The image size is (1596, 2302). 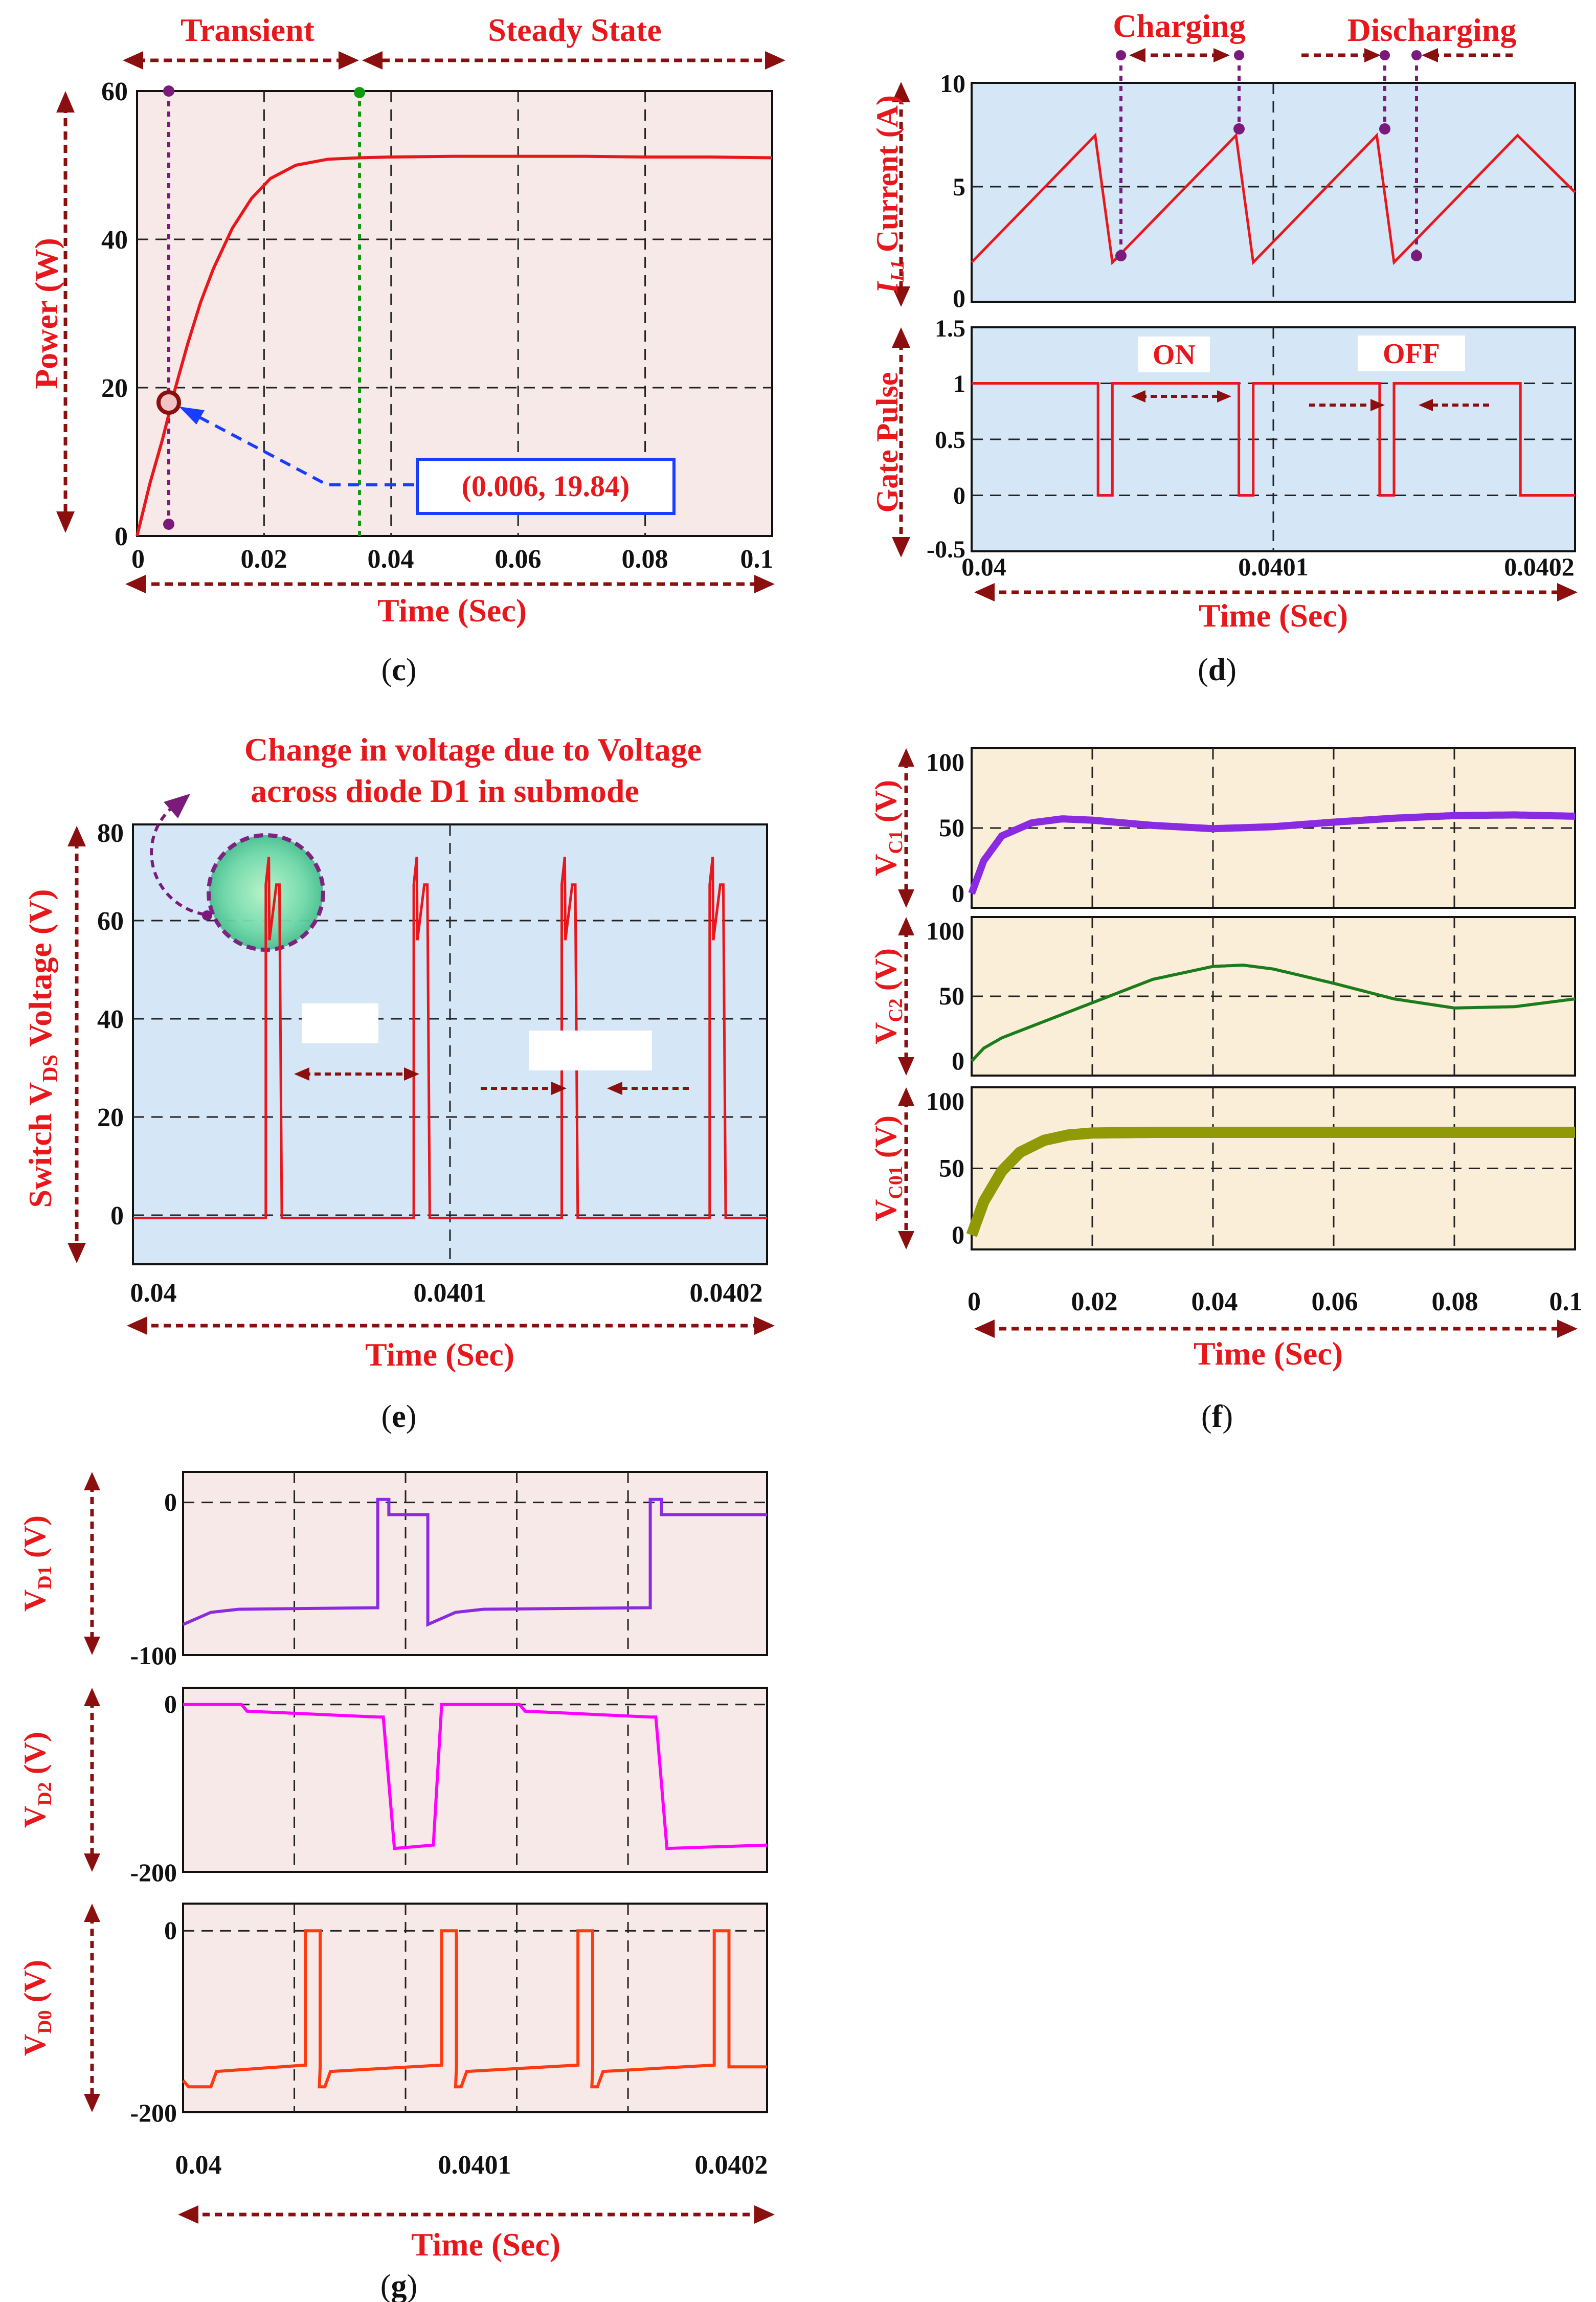 What do you see at coordinates (1274, 615) in the screenshot?
I see `panel-d-xlabel: Time (Sec)` at bounding box center [1274, 615].